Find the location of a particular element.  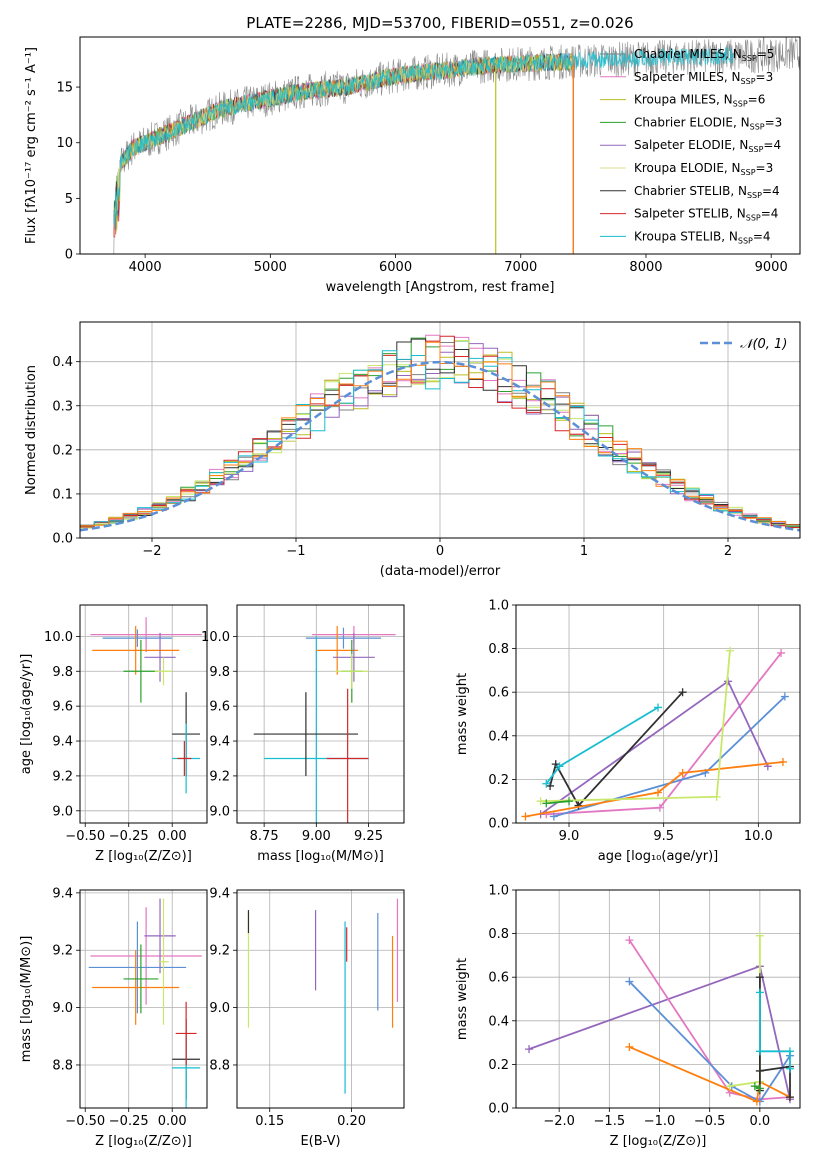

x-tick-label: 0.00 is located at coordinates (172, 836).